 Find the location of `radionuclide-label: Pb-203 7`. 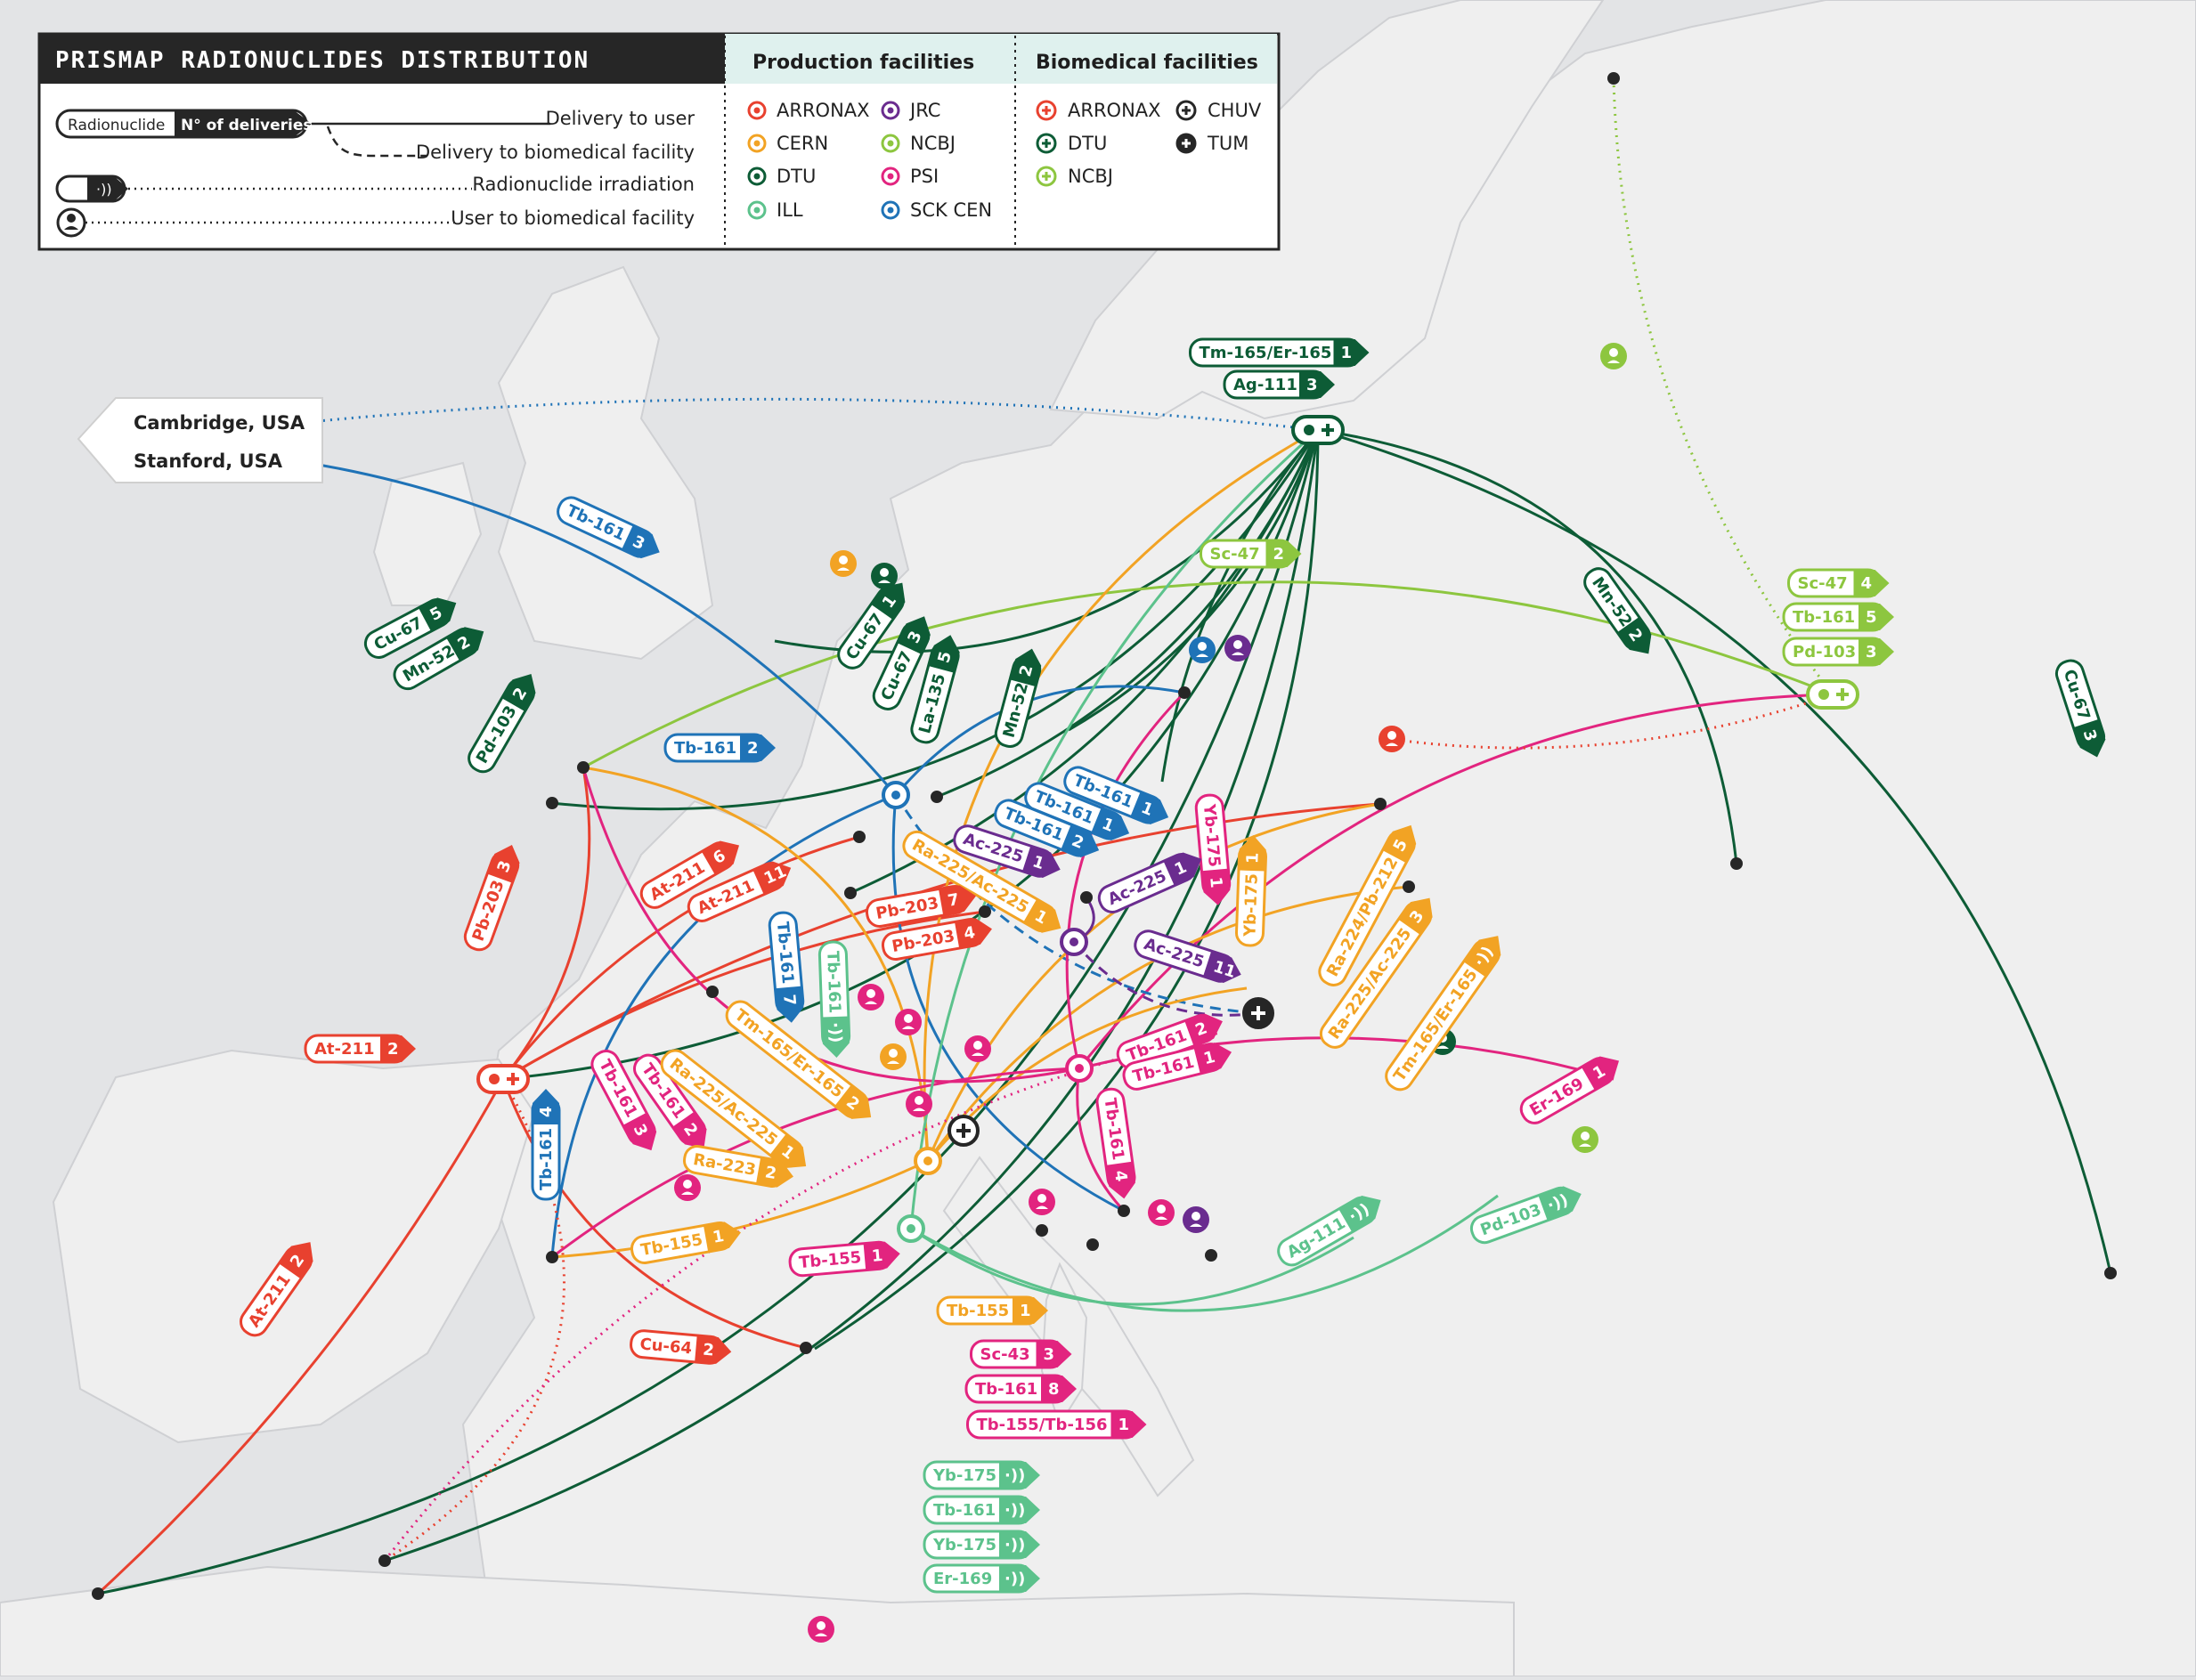

radionuclide-label: Pb-203 7 is located at coordinates (920, 906).